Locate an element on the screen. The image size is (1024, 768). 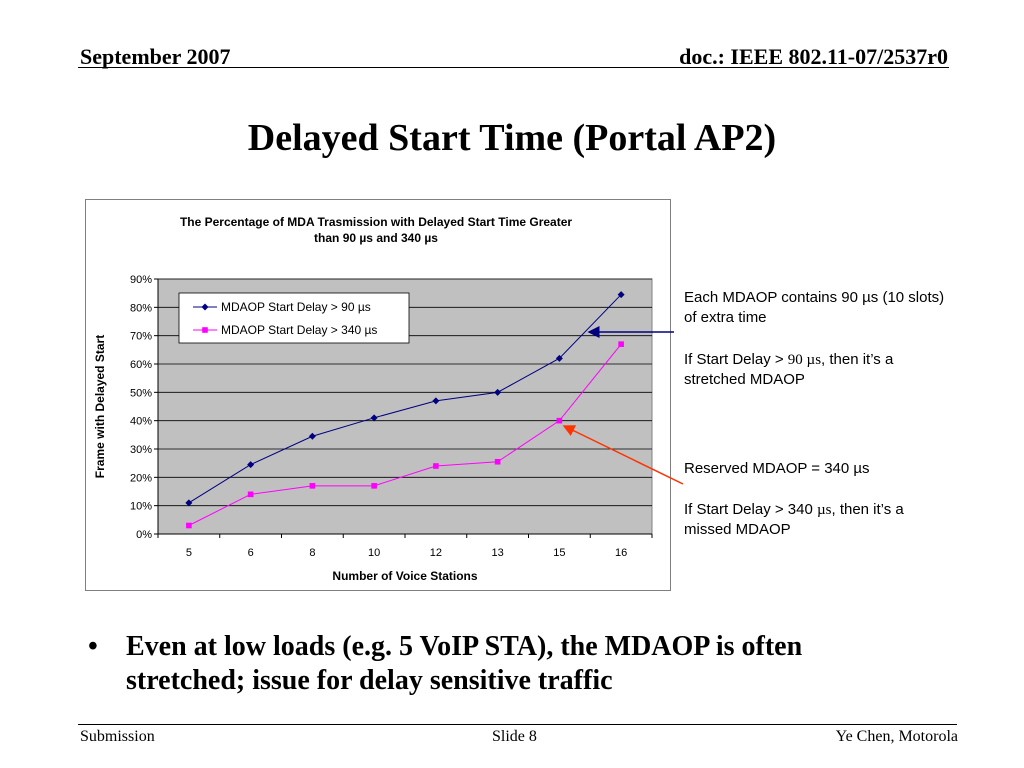
legend-label-1: MDAOP Start Delay > 90 µs is located at coordinates (296, 307).